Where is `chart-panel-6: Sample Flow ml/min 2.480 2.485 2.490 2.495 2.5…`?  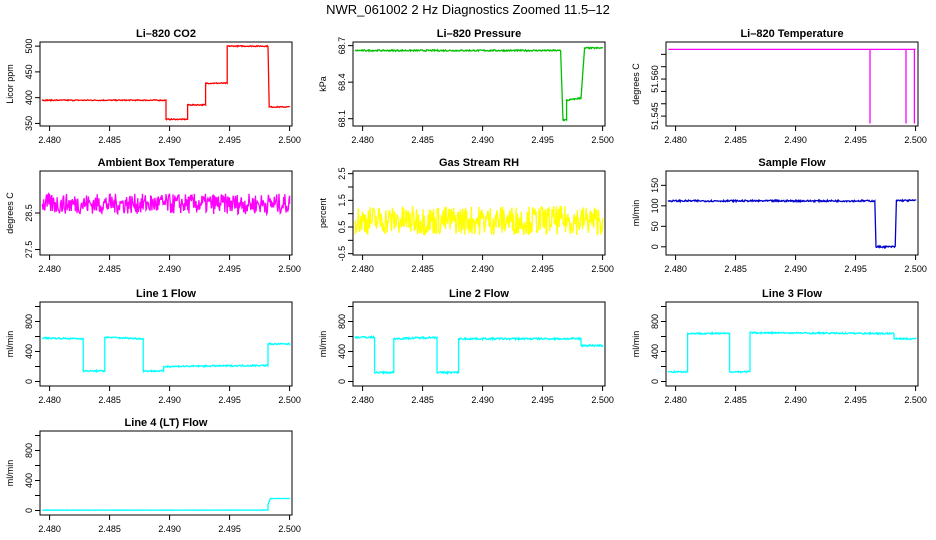
chart-panel-6: Sample Flow ml/min 2.480 2.485 2.490 2.495 2.5… is located at coordinates (779, 215).